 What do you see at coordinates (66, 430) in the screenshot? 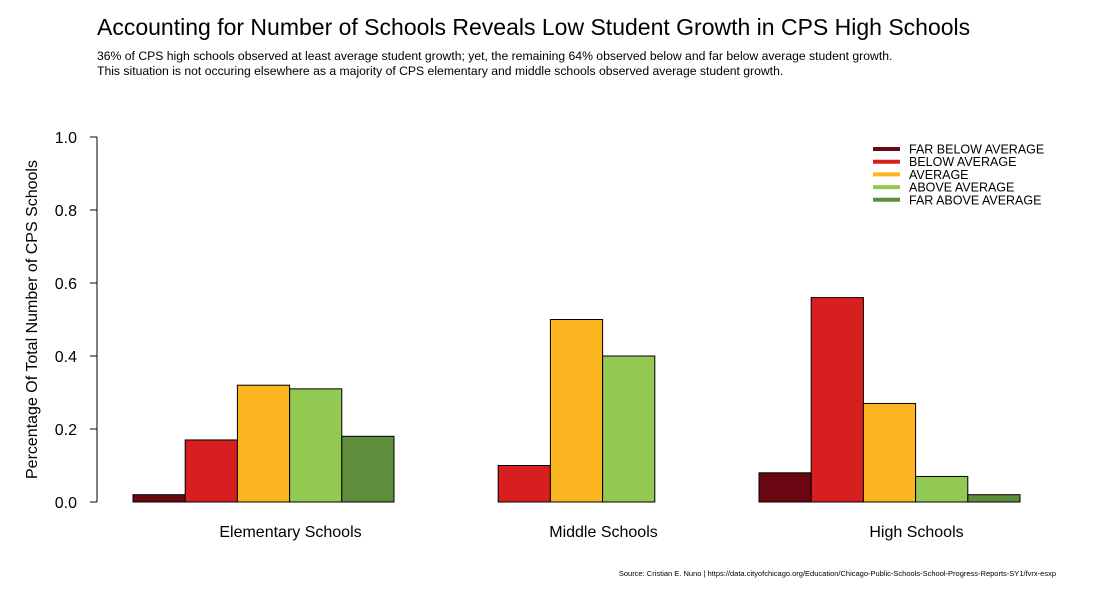
I see `y-tick-label: 0.2` at bounding box center [66, 430].